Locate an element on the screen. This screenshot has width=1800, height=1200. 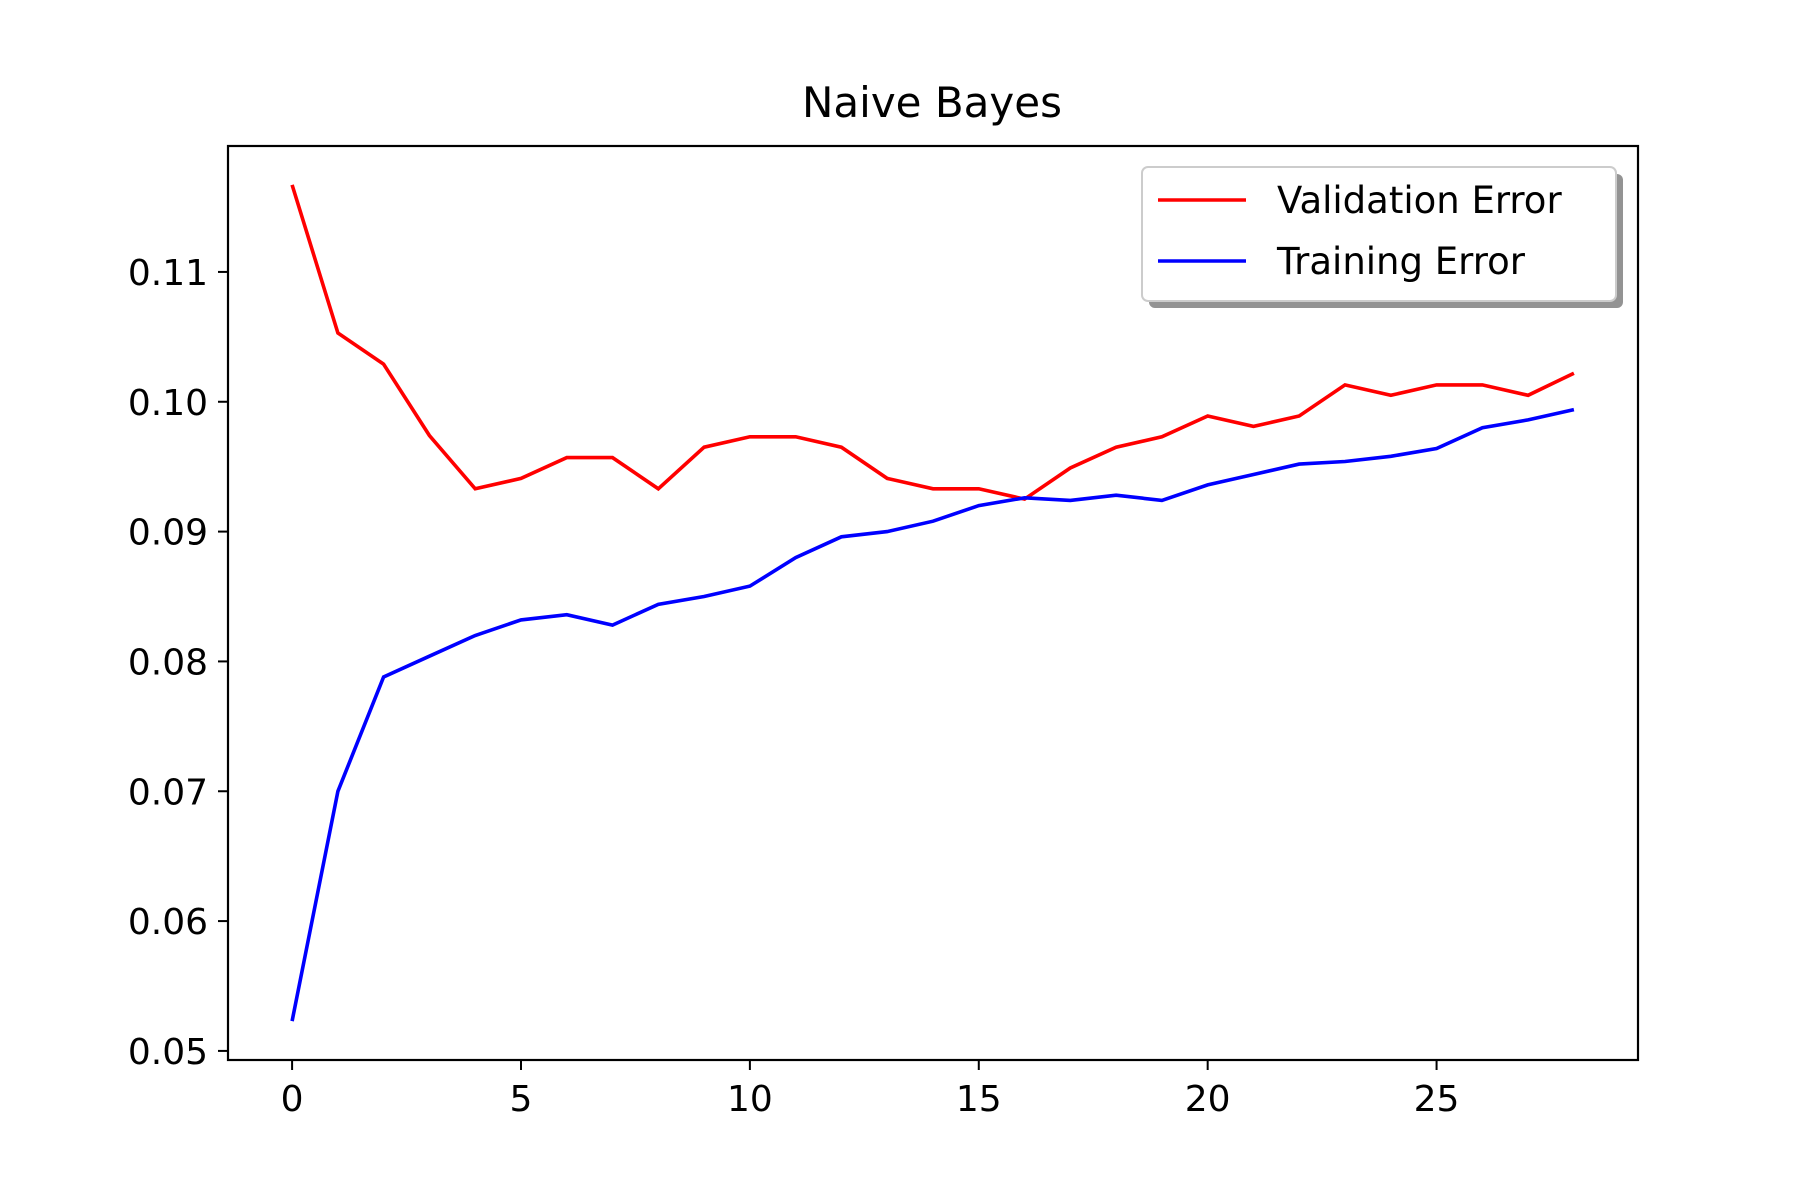
y-tick-label: 0.07 is located at coordinates (168, 792).